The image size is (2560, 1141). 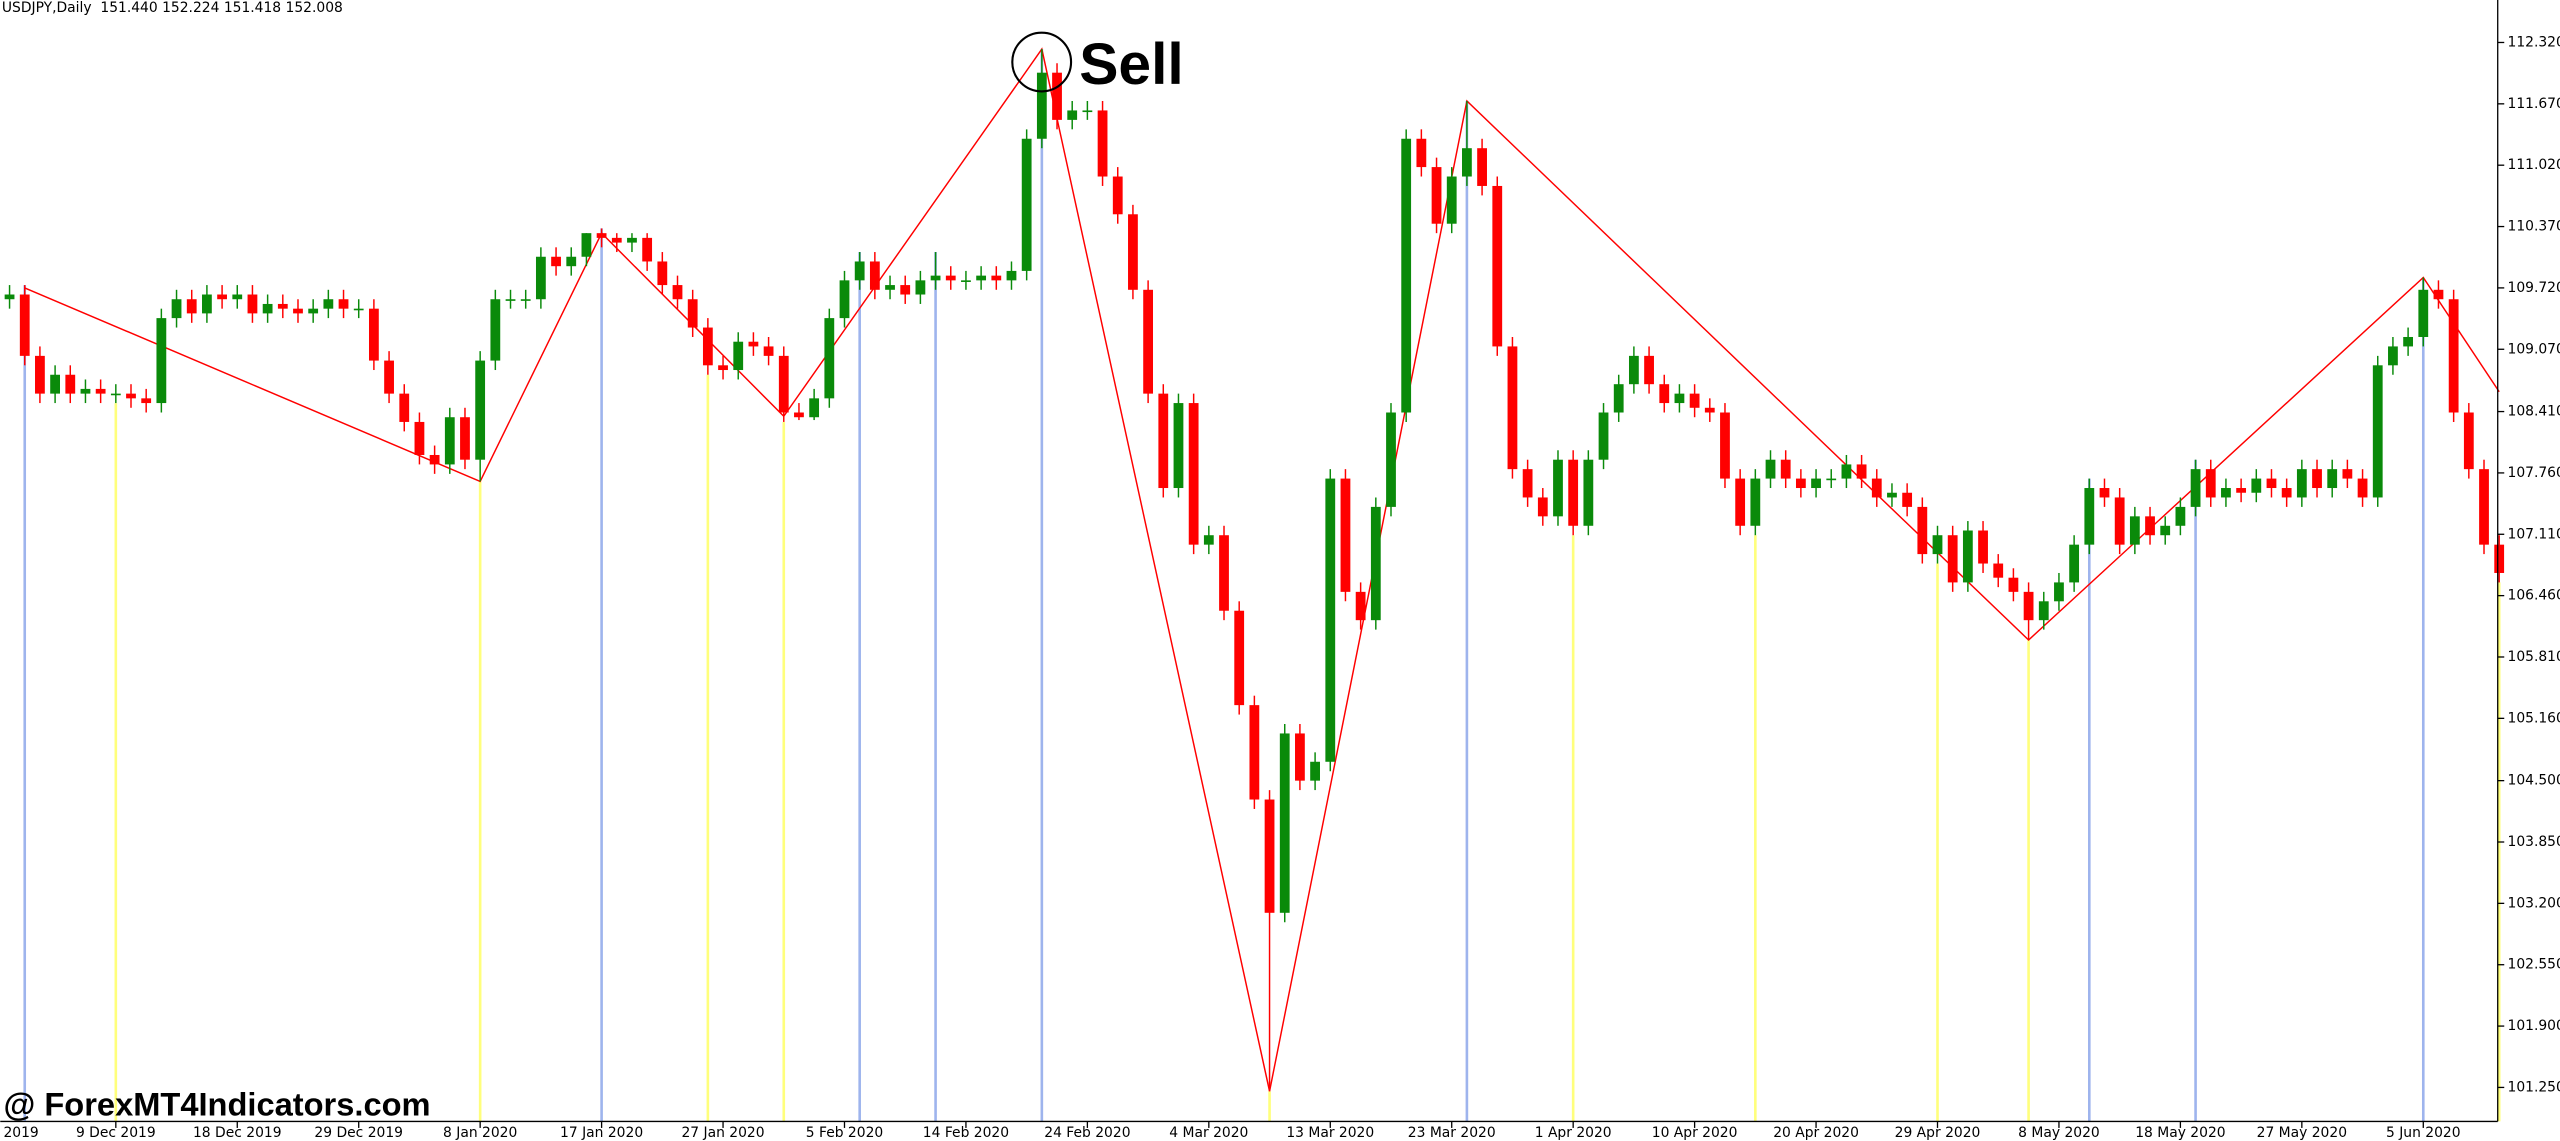 I want to click on y-tick-label: 105.810, so click(x=2534, y=657).